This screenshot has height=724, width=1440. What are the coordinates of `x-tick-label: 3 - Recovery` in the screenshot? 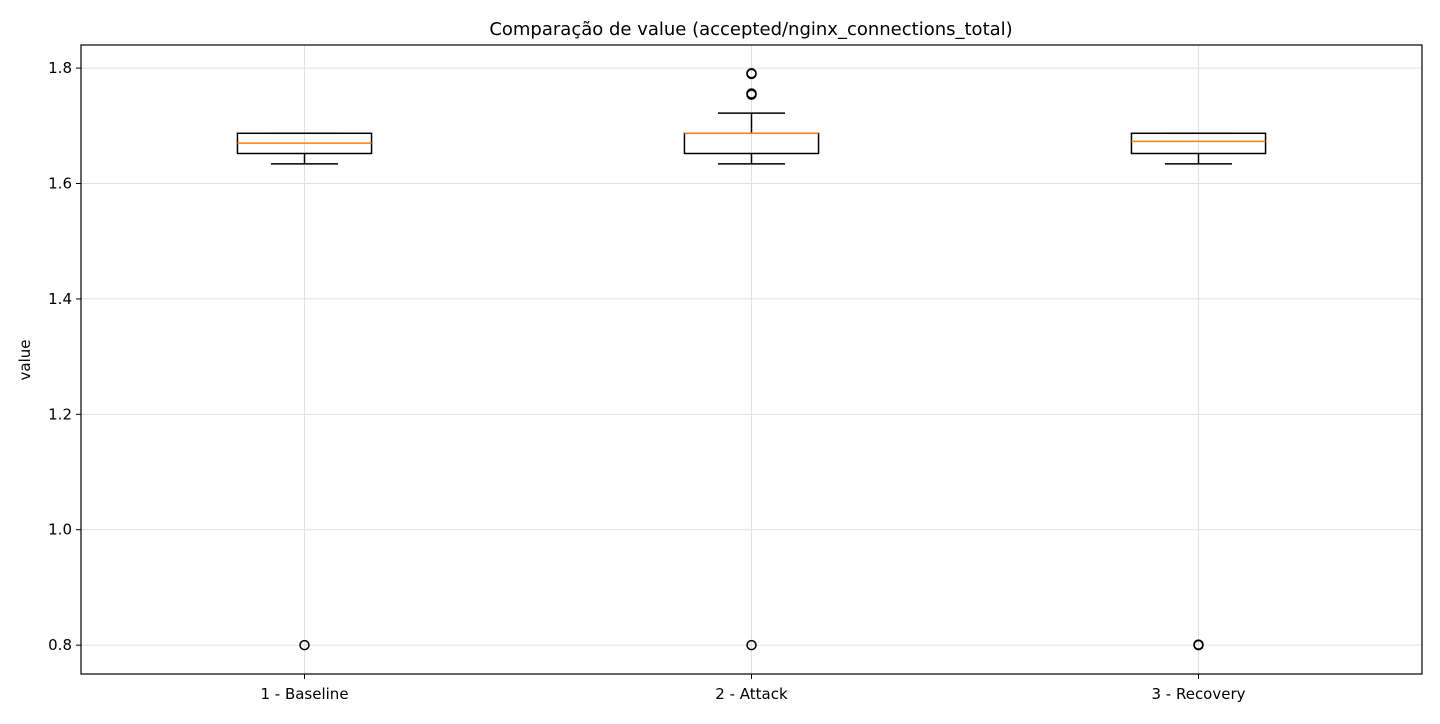 It's located at (1198, 694).